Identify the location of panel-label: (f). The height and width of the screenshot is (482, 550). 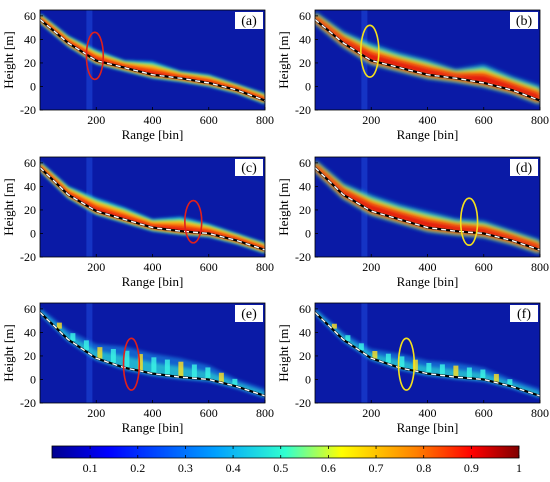
(524, 313).